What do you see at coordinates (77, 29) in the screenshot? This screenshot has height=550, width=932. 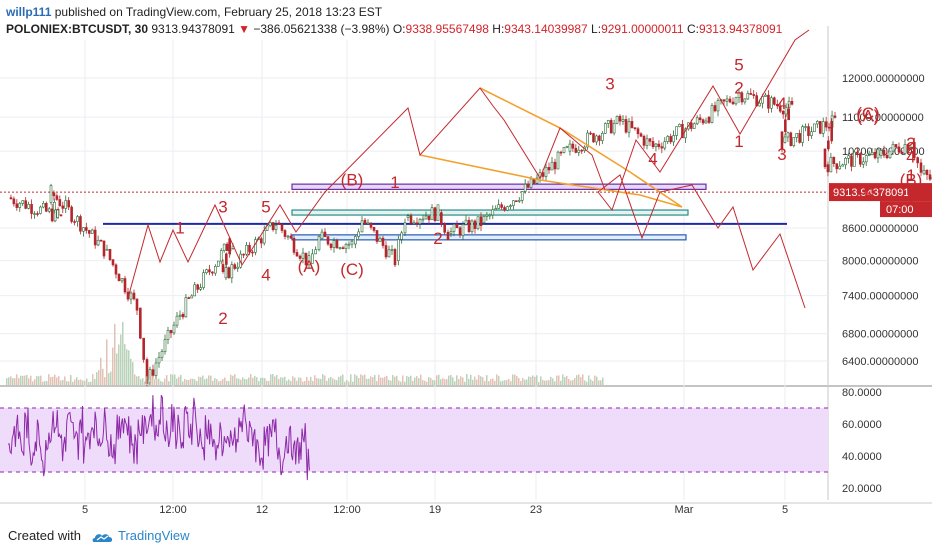 I see `symbol-label: POLONIEX:BTCUSDT, 30` at bounding box center [77, 29].